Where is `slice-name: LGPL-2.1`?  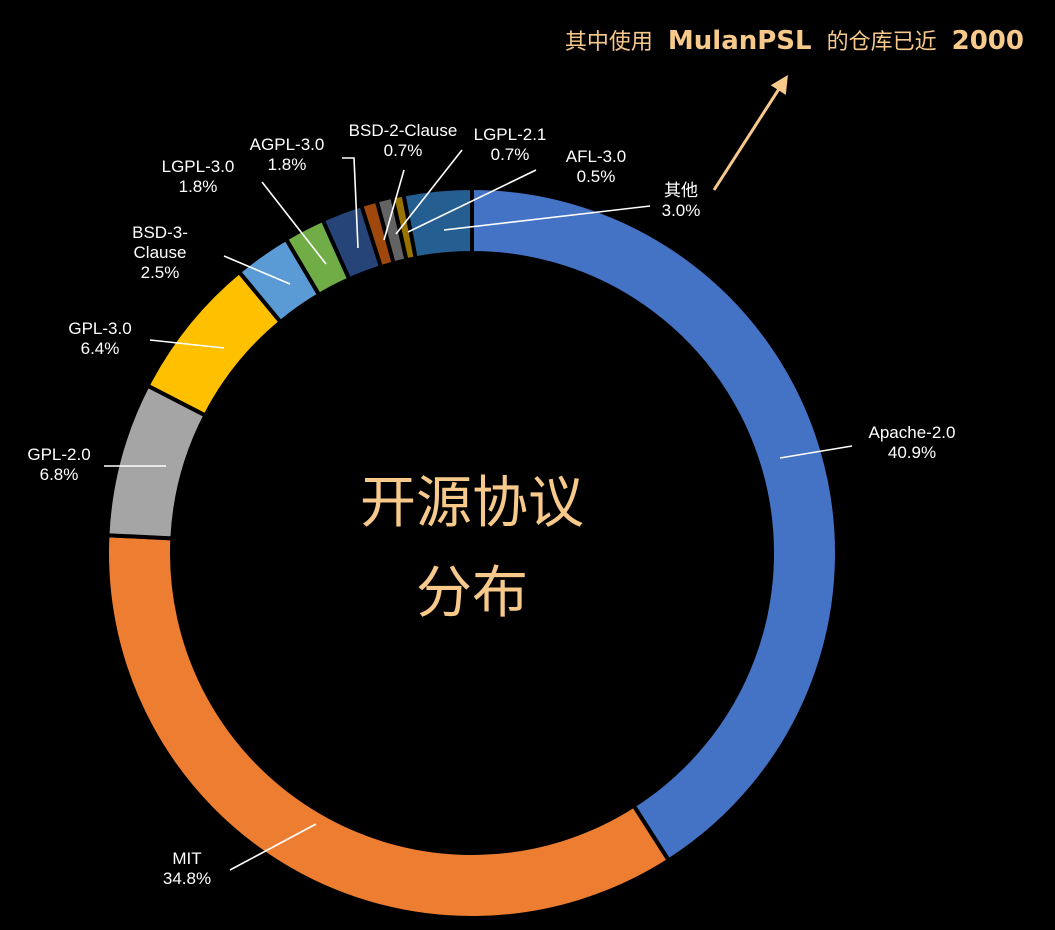
slice-name: LGPL-2.1 is located at coordinates (510, 134).